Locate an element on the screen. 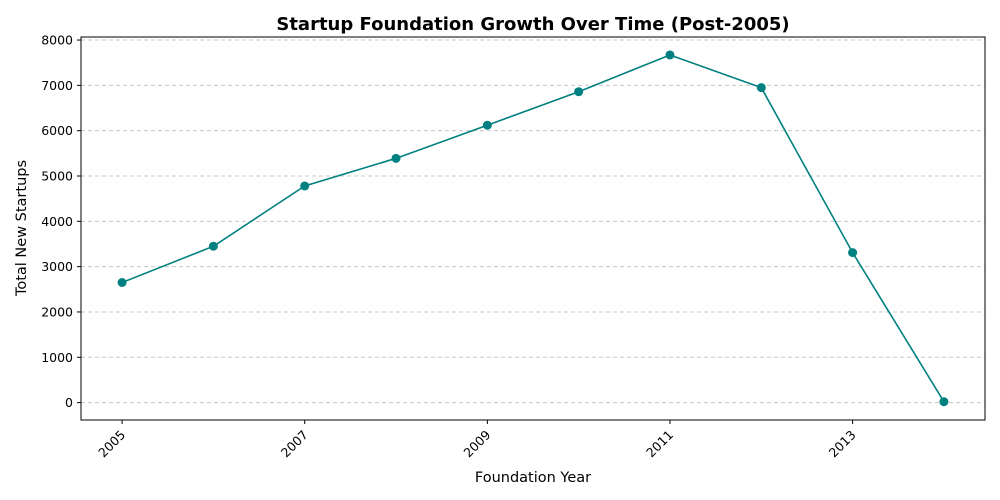 Image resolution: width=1000 pixels, height=500 pixels. x-axis-ticks: 2005 2007 2009 2011 2013 is located at coordinates (477, 440).